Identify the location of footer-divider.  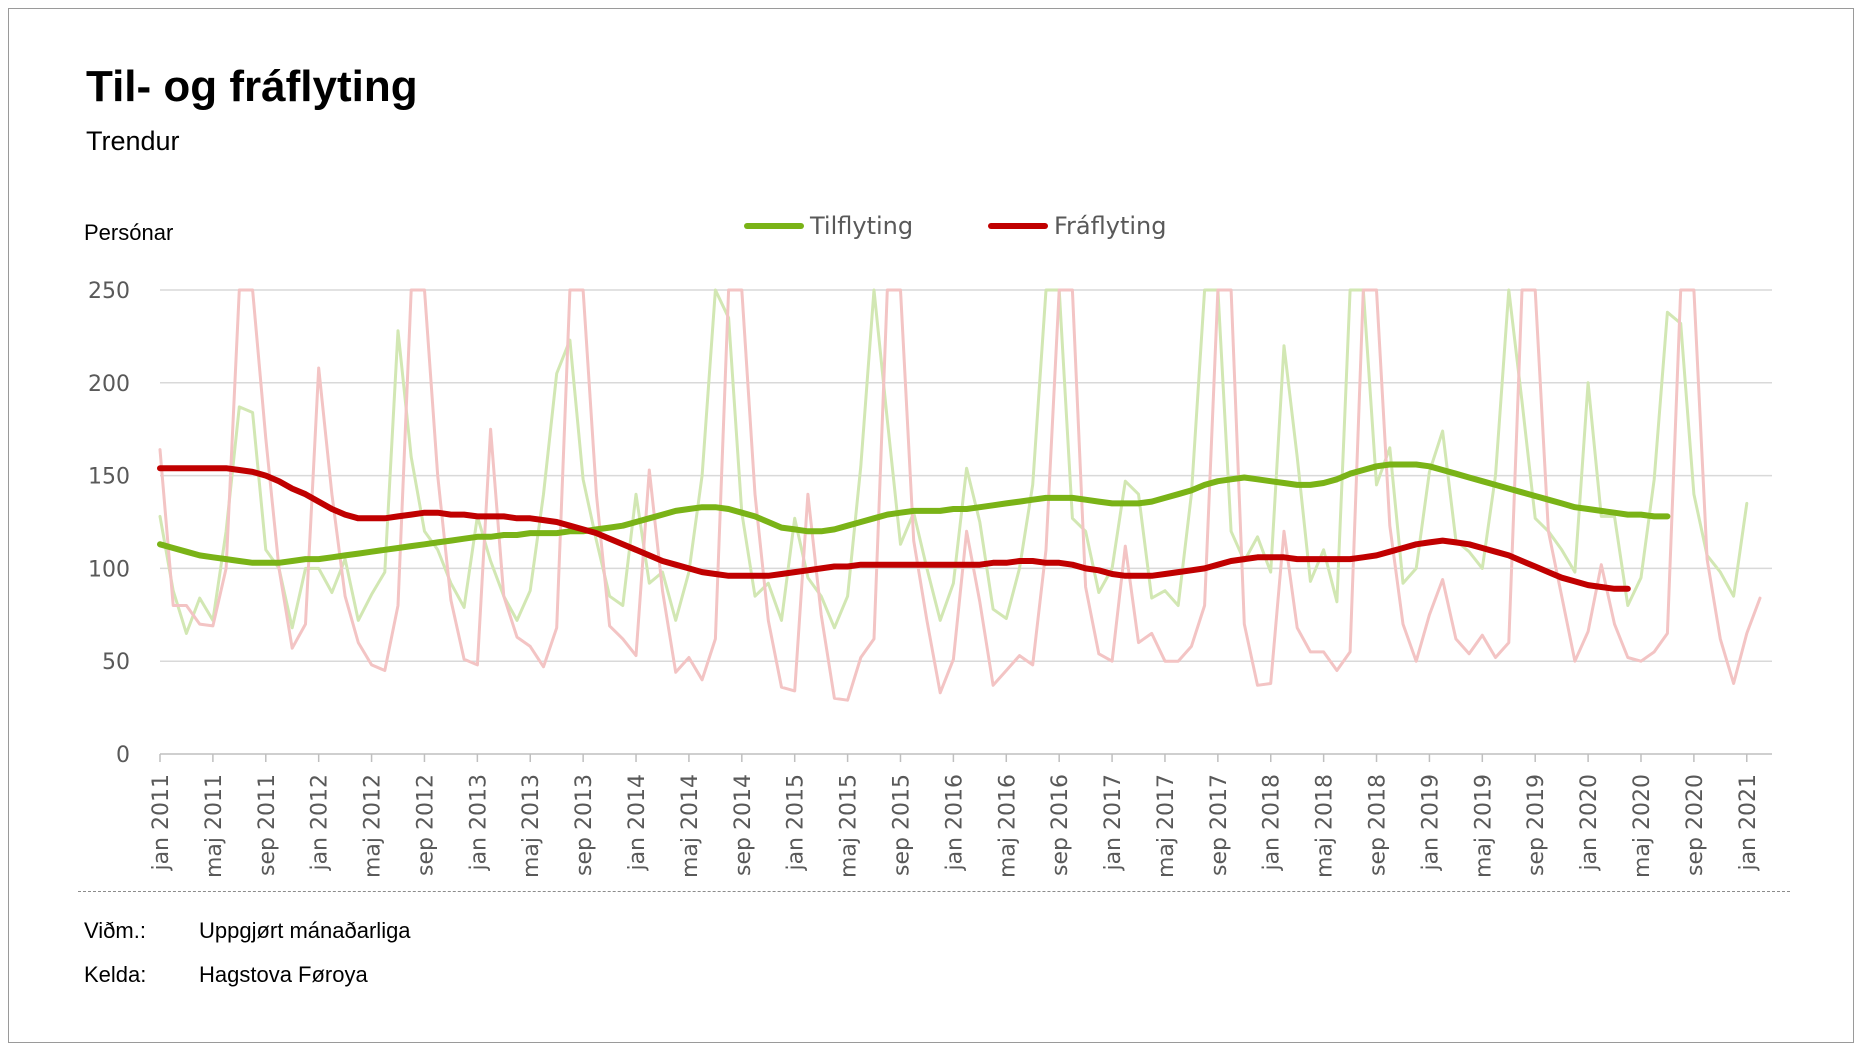
(934, 891).